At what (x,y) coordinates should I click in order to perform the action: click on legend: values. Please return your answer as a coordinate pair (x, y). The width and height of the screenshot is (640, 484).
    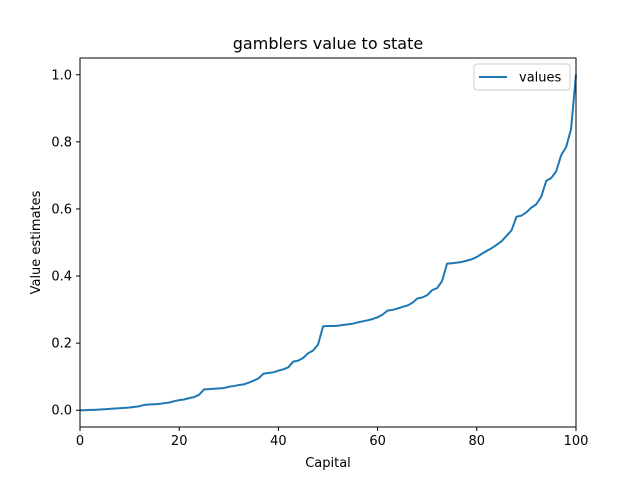
    Looking at the image, I should click on (522, 77).